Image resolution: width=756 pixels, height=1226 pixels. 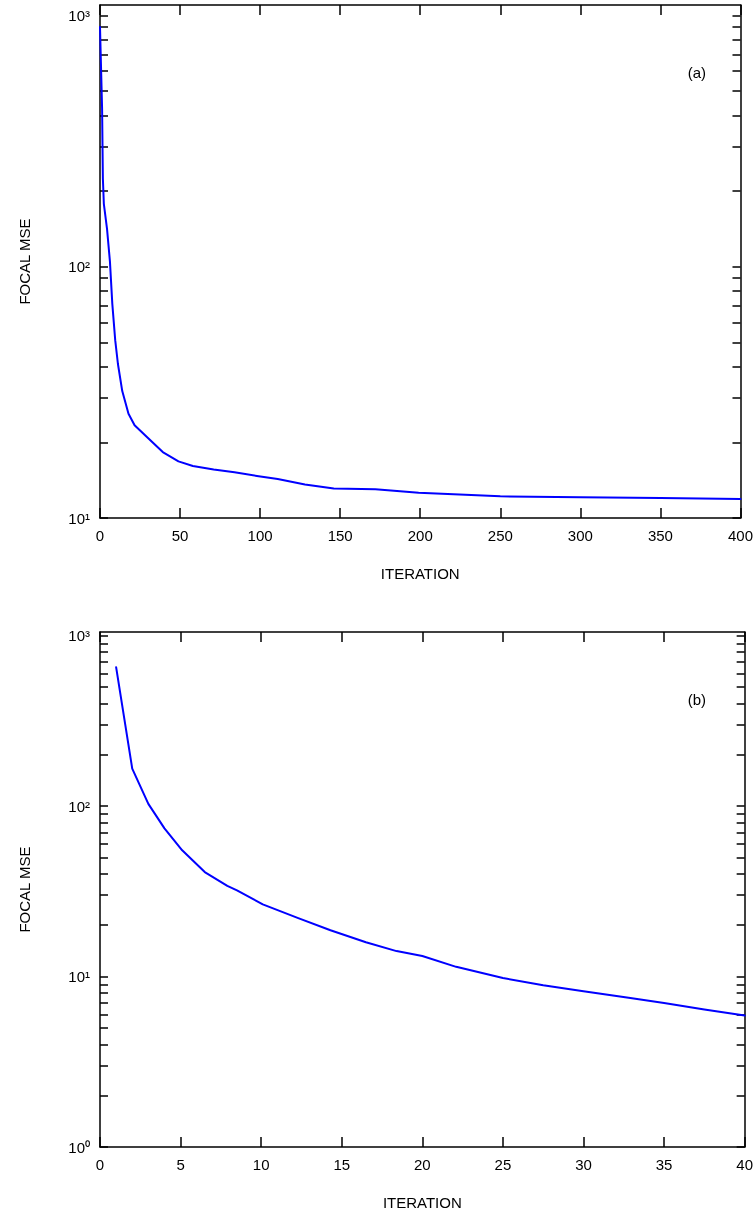 I want to click on x-tick-label: 40, so click(x=744, y=1164).